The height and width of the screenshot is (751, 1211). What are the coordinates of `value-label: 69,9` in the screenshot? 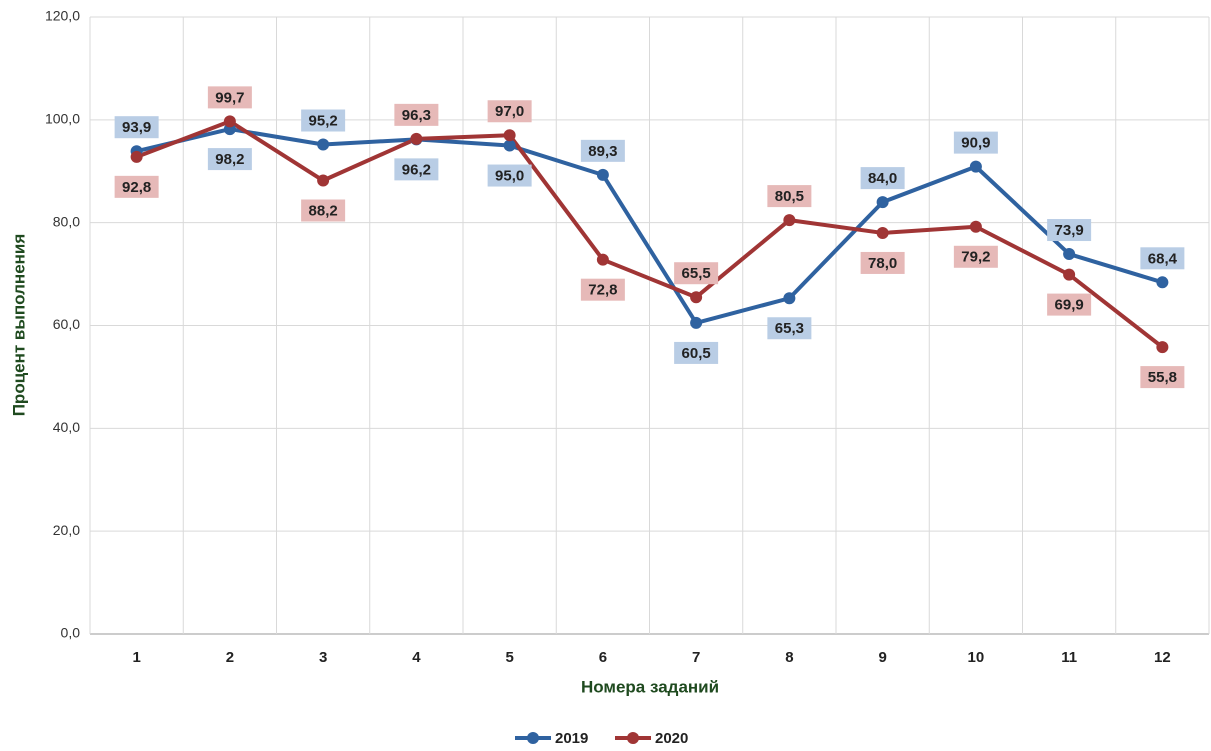 It's located at (1069, 305).